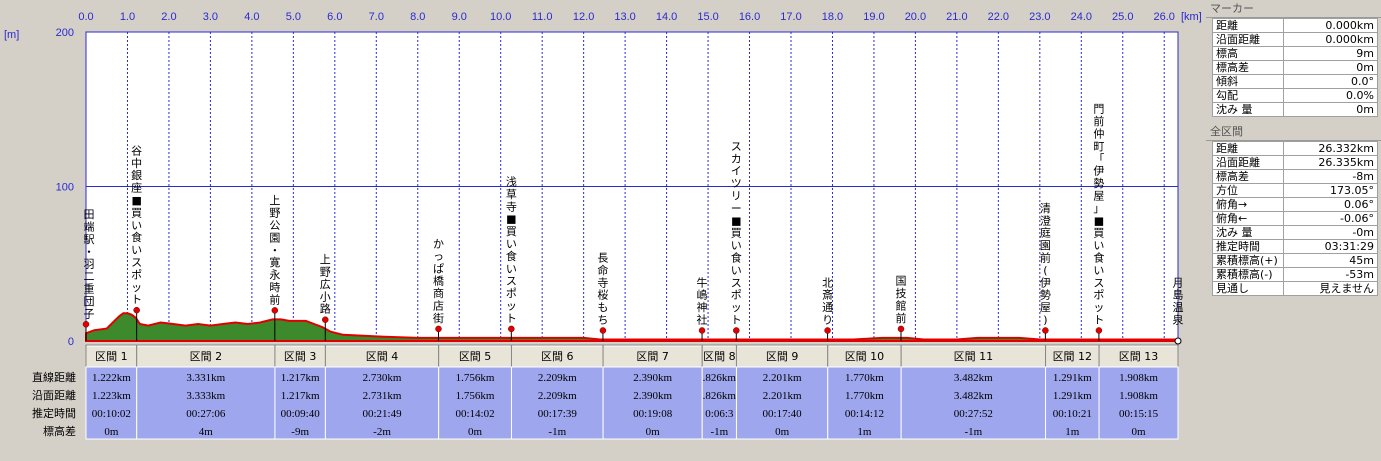  What do you see at coordinates (438, 281) in the screenshot?
I see `waypoint-label: かっぱ橋商店街` at bounding box center [438, 281].